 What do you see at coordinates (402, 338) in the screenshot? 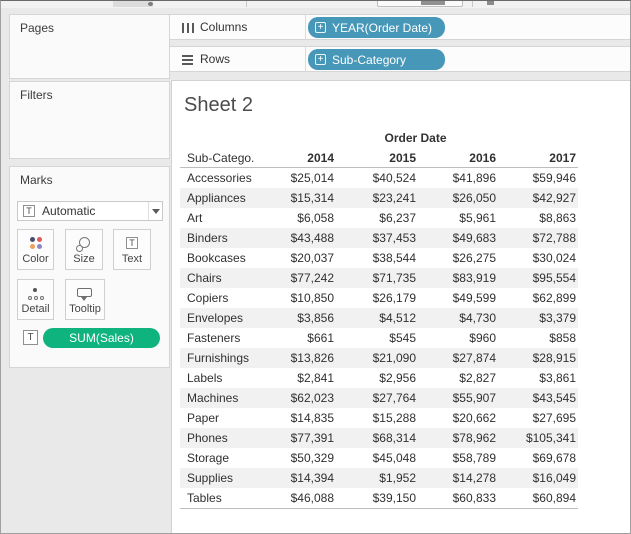
I see `table-cell: $545` at bounding box center [402, 338].